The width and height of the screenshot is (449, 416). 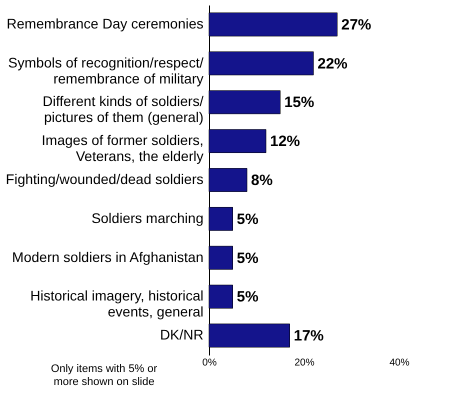 I want to click on y-tick-label: Historical imagery, historical events, general, so click(x=117, y=304).